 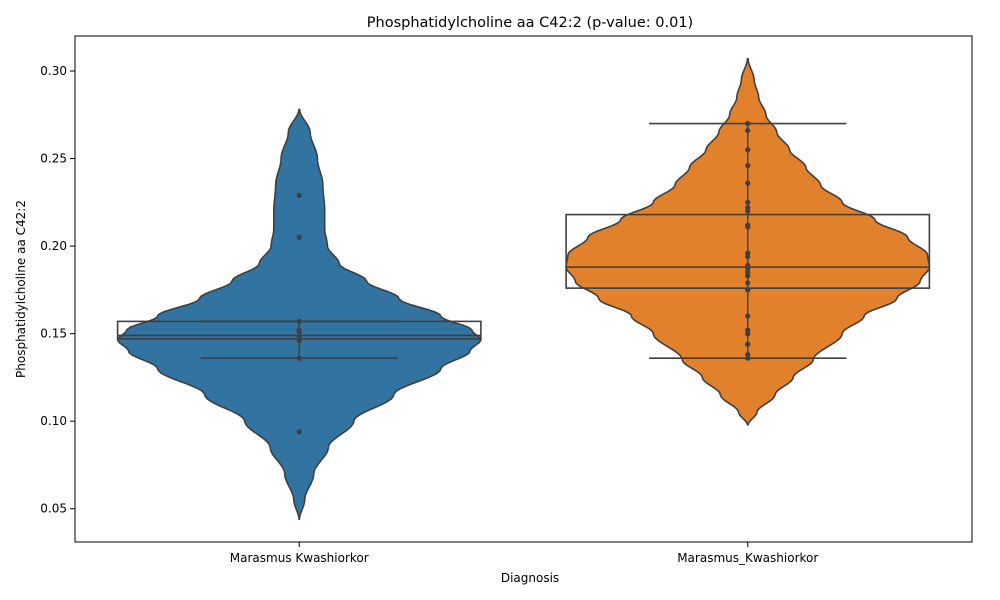 What do you see at coordinates (524, 553) in the screenshot?
I see `x-axis: Marasmus Kwashiorkor Marasmus_Kwashiorkor` at bounding box center [524, 553].